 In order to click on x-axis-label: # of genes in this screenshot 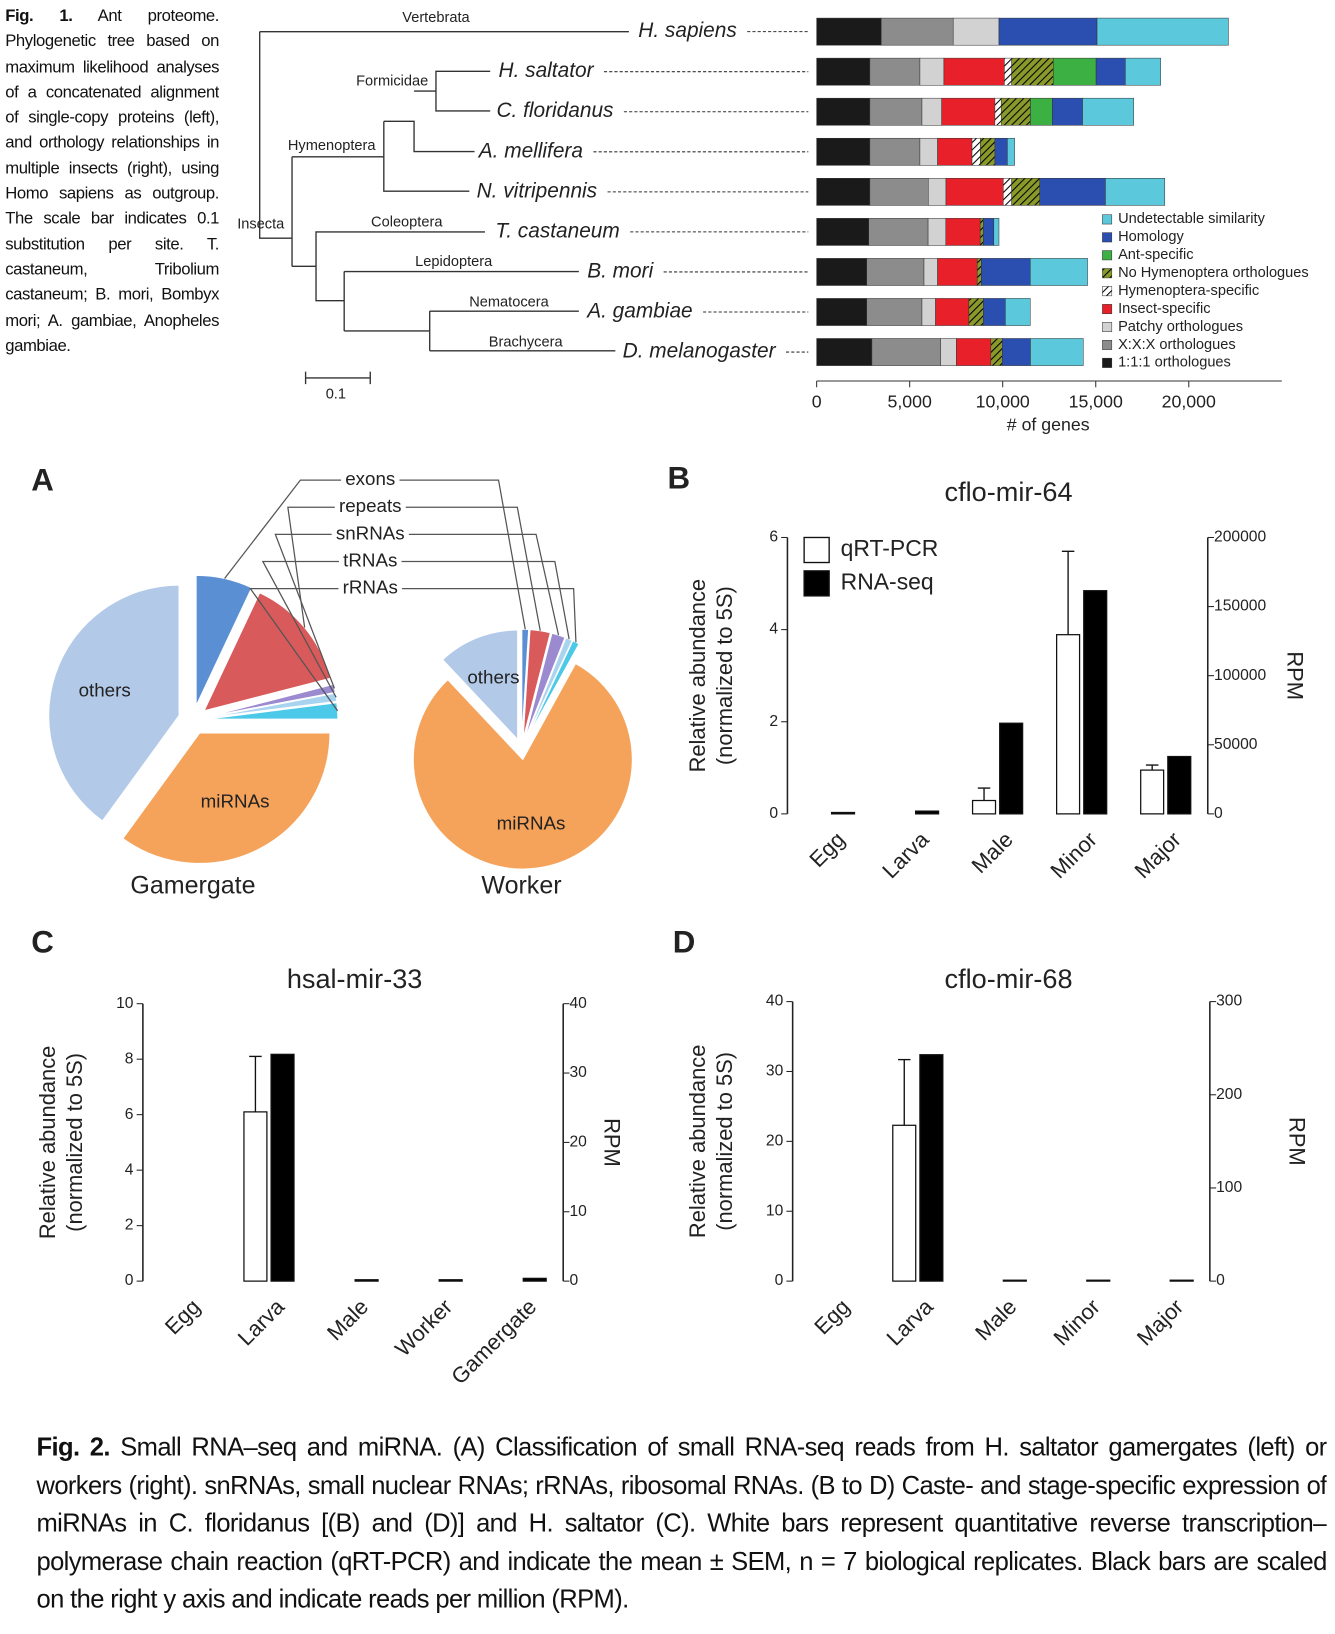, I will do `click(1048, 425)`.